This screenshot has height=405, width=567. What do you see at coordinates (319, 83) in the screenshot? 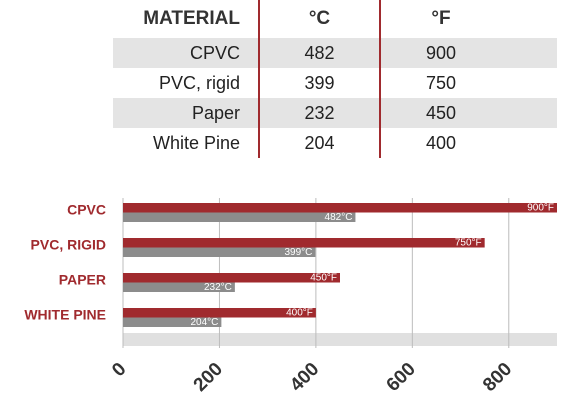
I see `cell-celsius: 399` at bounding box center [319, 83].